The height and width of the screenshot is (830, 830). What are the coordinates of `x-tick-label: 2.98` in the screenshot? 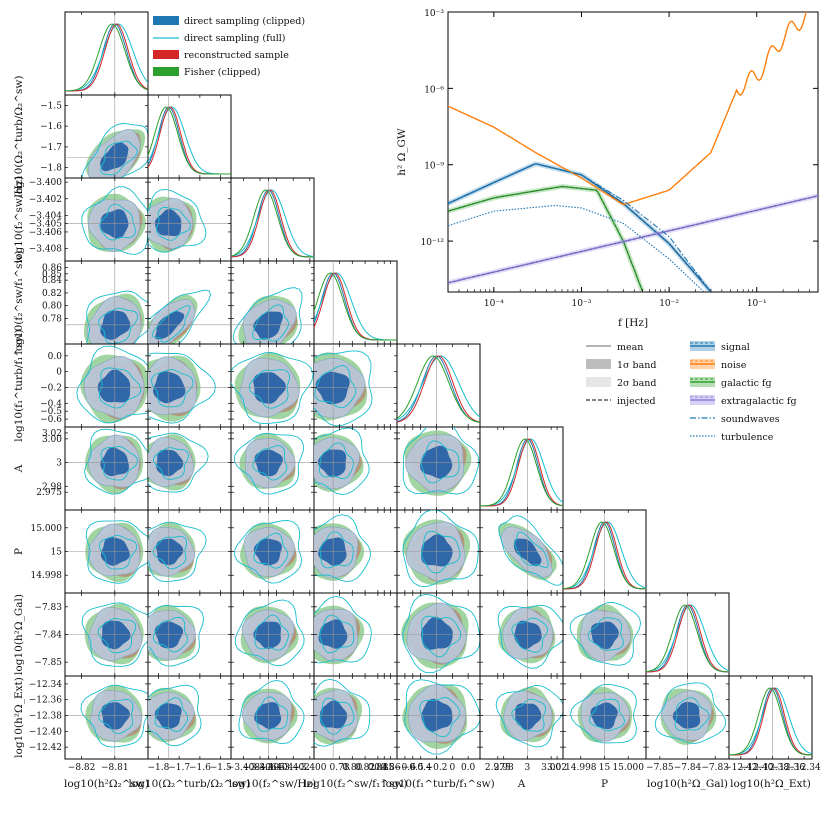 It's located at (504, 768).